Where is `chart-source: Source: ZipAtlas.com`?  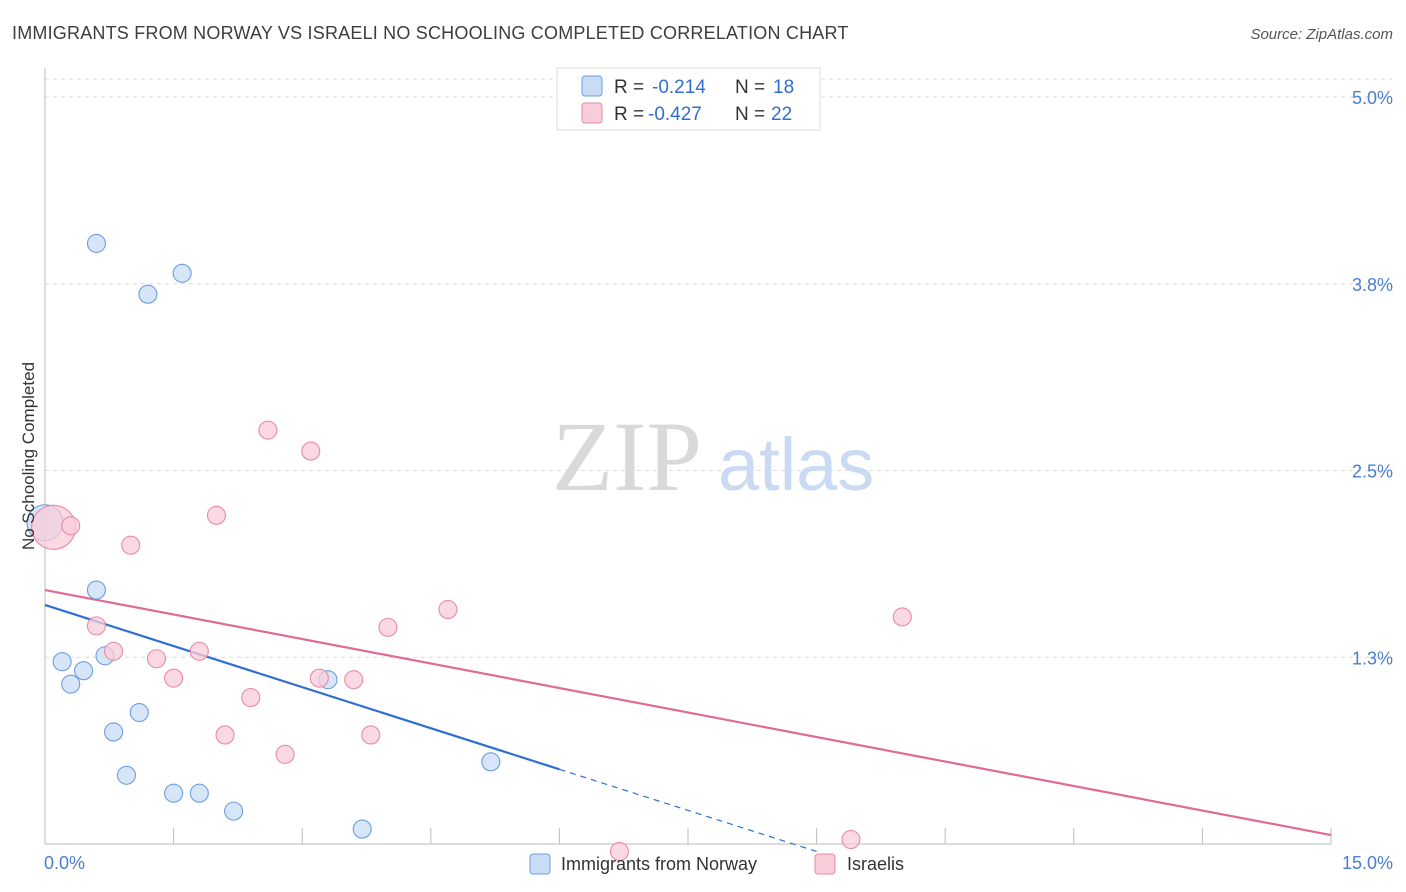 chart-source: Source: ZipAtlas.com is located at coordinates (1321, 34).